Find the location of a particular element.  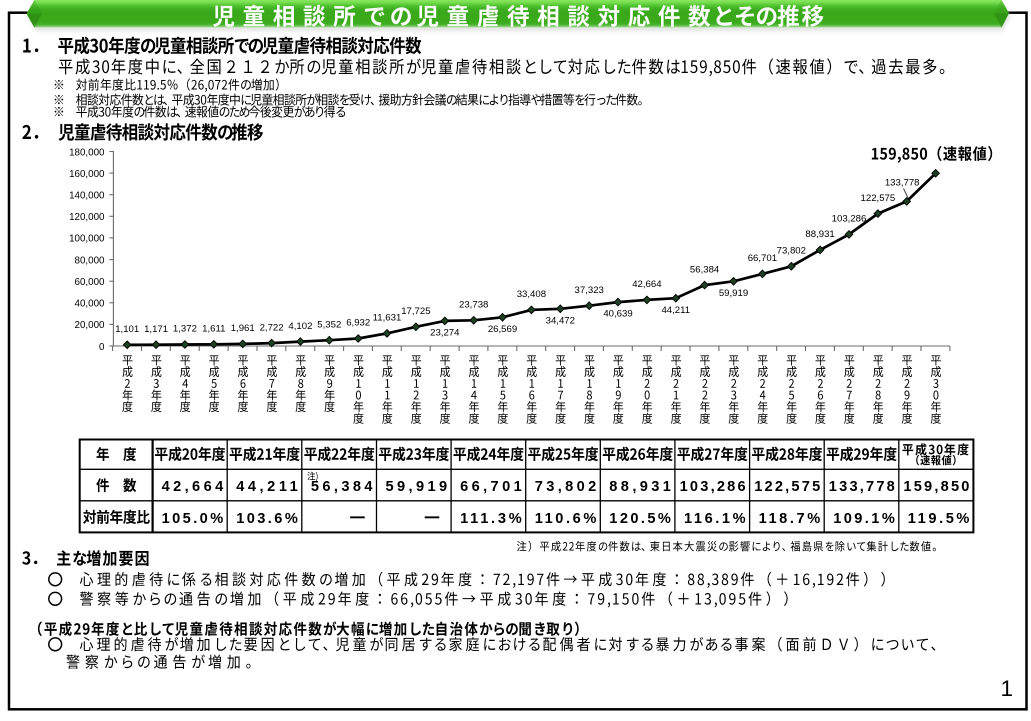

svg-text: 80,000 is located at coordinates (90, 260).